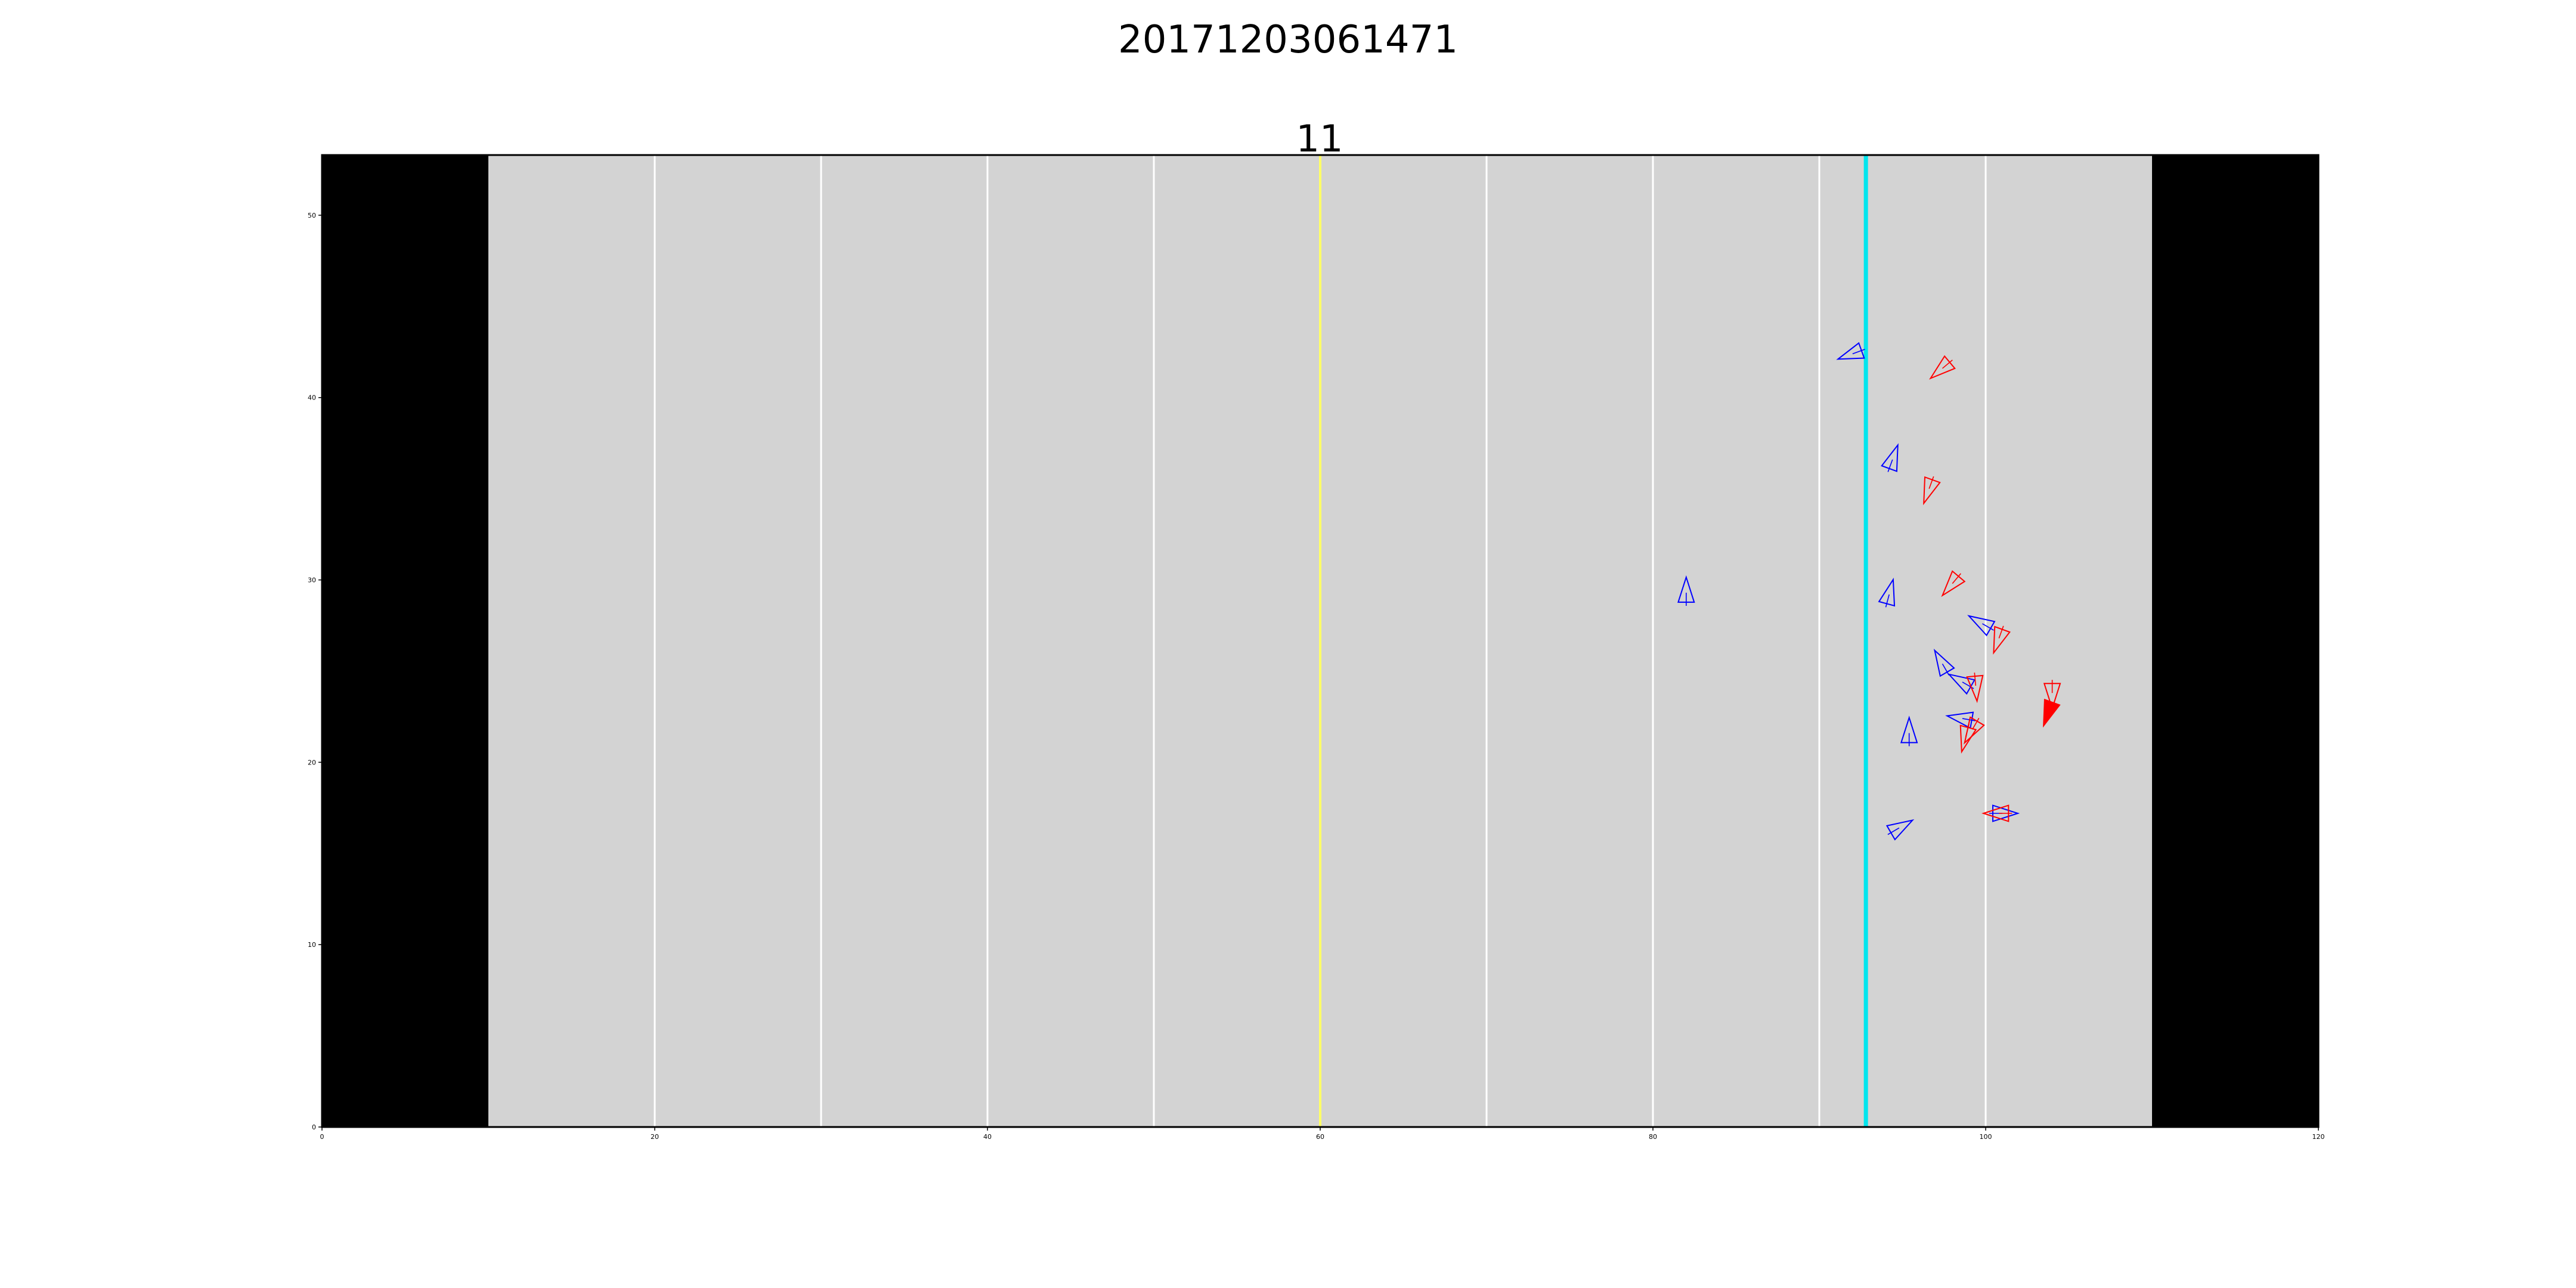  What do you see at coordinates (655, 1137) in the screenshot?
I see `x-tick-label-20: 20` at bounding box center [655, 1137].